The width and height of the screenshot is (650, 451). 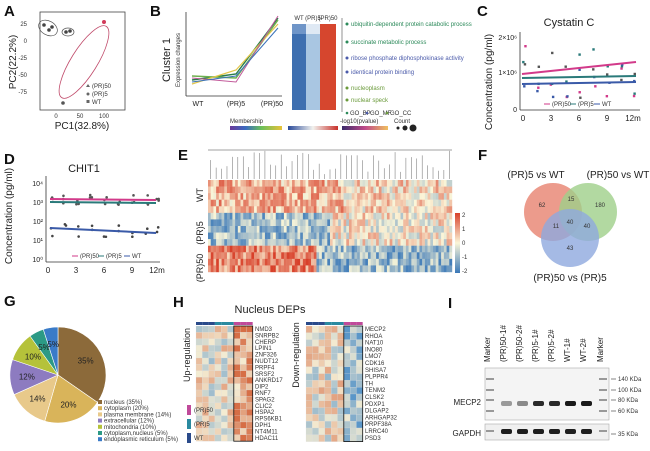 What do you see at coordinates (137, 257) in the screenshot?
I see `d-legend-3: WT` at bounding box center [137, 257].